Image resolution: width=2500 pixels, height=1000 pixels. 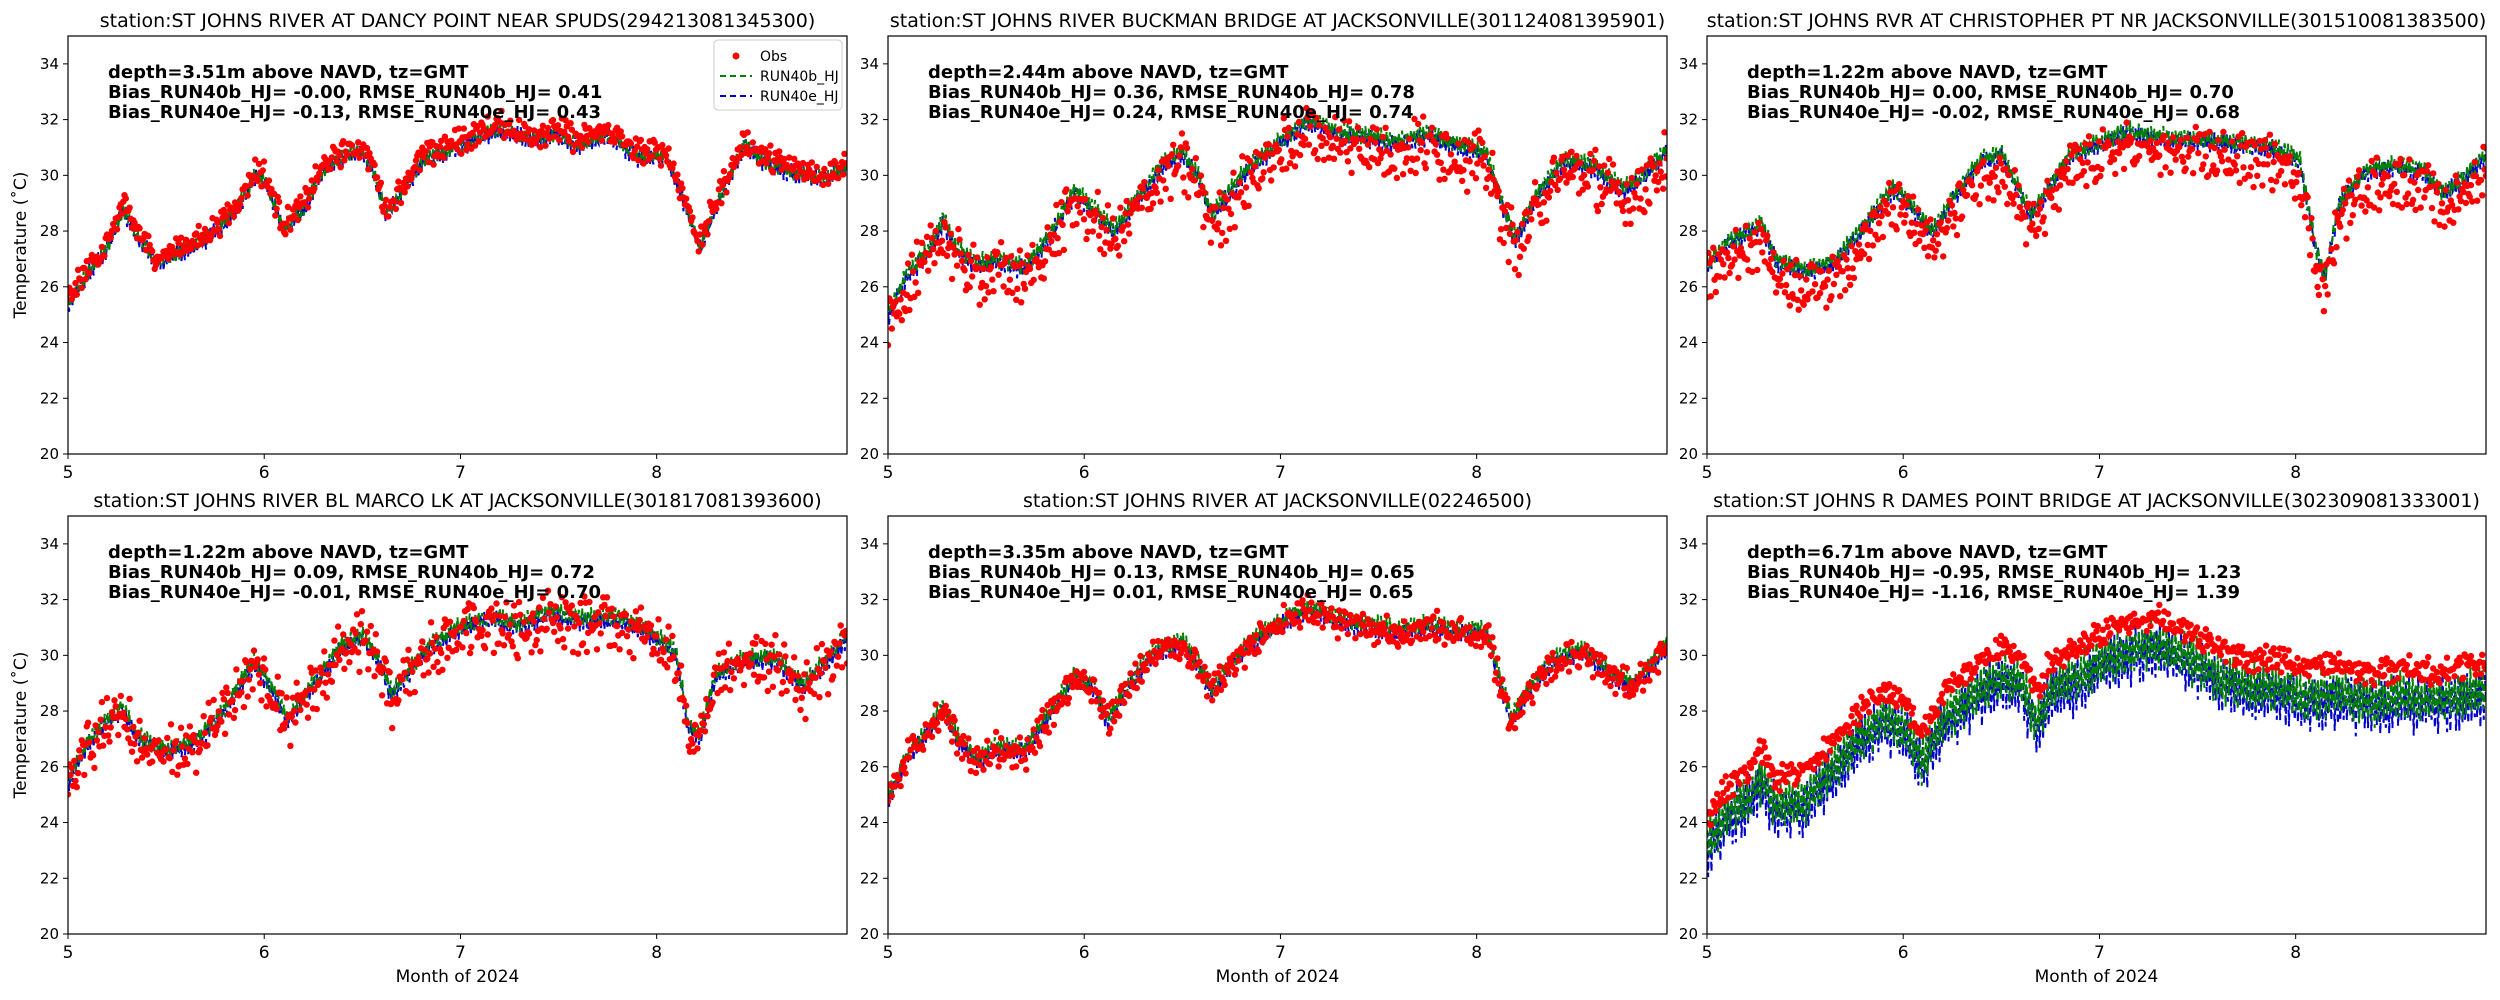 What do you see at coordinates (1108, 72) in the screenshot?
I see `stats-line: depth=2.44m above NAVD, tz=GMT` at bounding box center [1108, 72].